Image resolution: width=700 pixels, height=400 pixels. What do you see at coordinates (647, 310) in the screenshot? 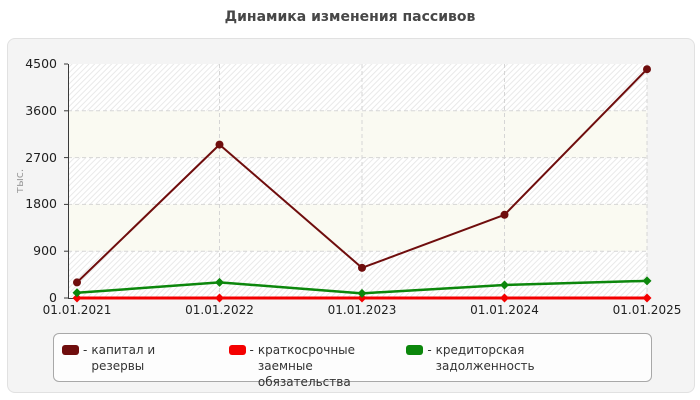
I see `x-tick-label: 01.01.2025` at bounding box center [647, 310].